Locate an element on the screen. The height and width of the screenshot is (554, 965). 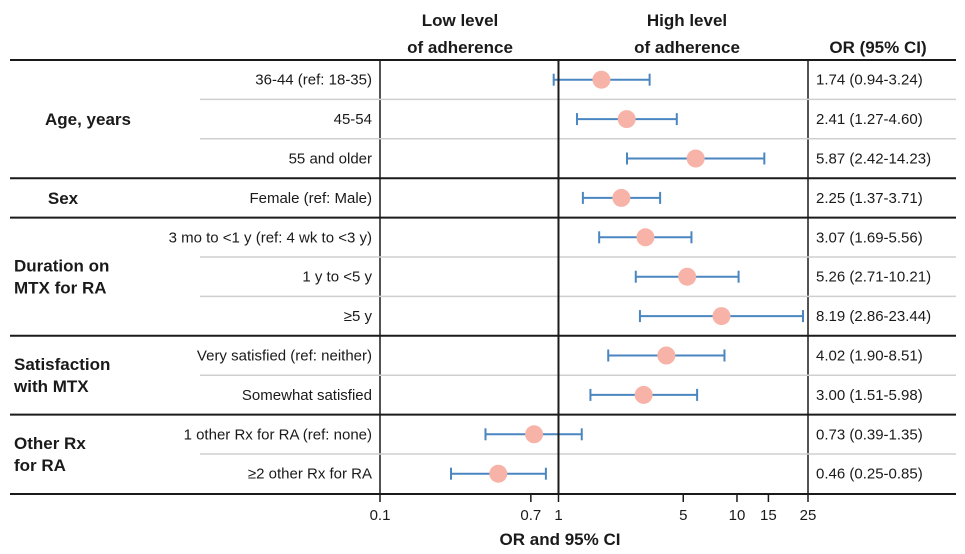
x-axis: 0.1 0.7 1 5 10 15 25 is located at coordinates (593, 509).